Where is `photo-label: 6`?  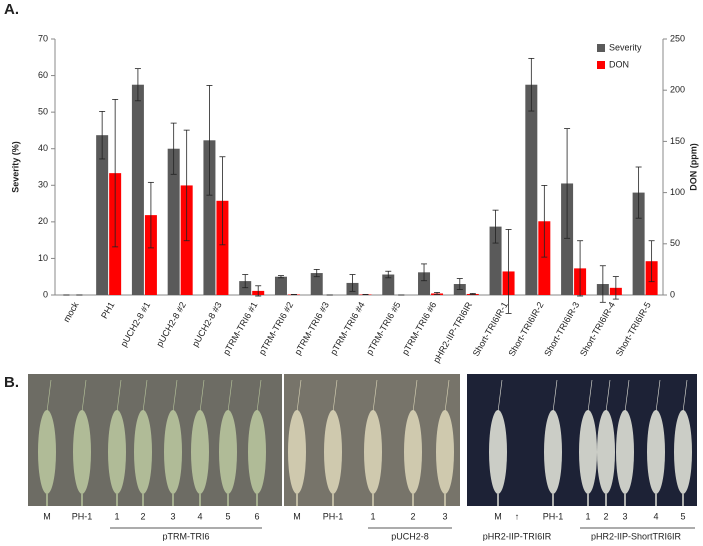 photo-label: 6 is located at coordinates (256, 516).